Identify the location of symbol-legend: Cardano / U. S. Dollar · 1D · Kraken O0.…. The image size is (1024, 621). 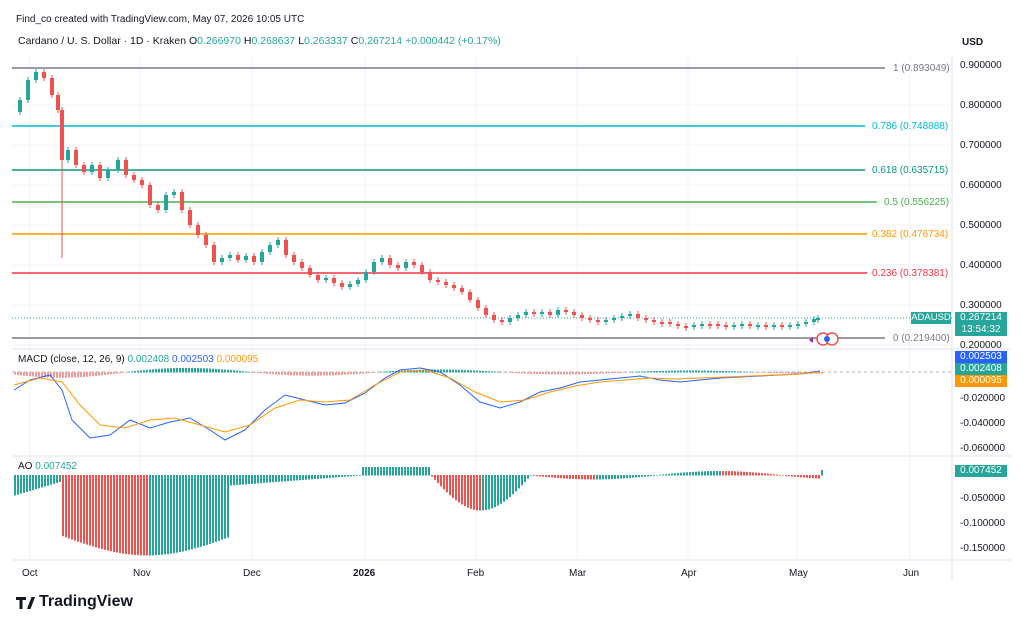
(259, 41).